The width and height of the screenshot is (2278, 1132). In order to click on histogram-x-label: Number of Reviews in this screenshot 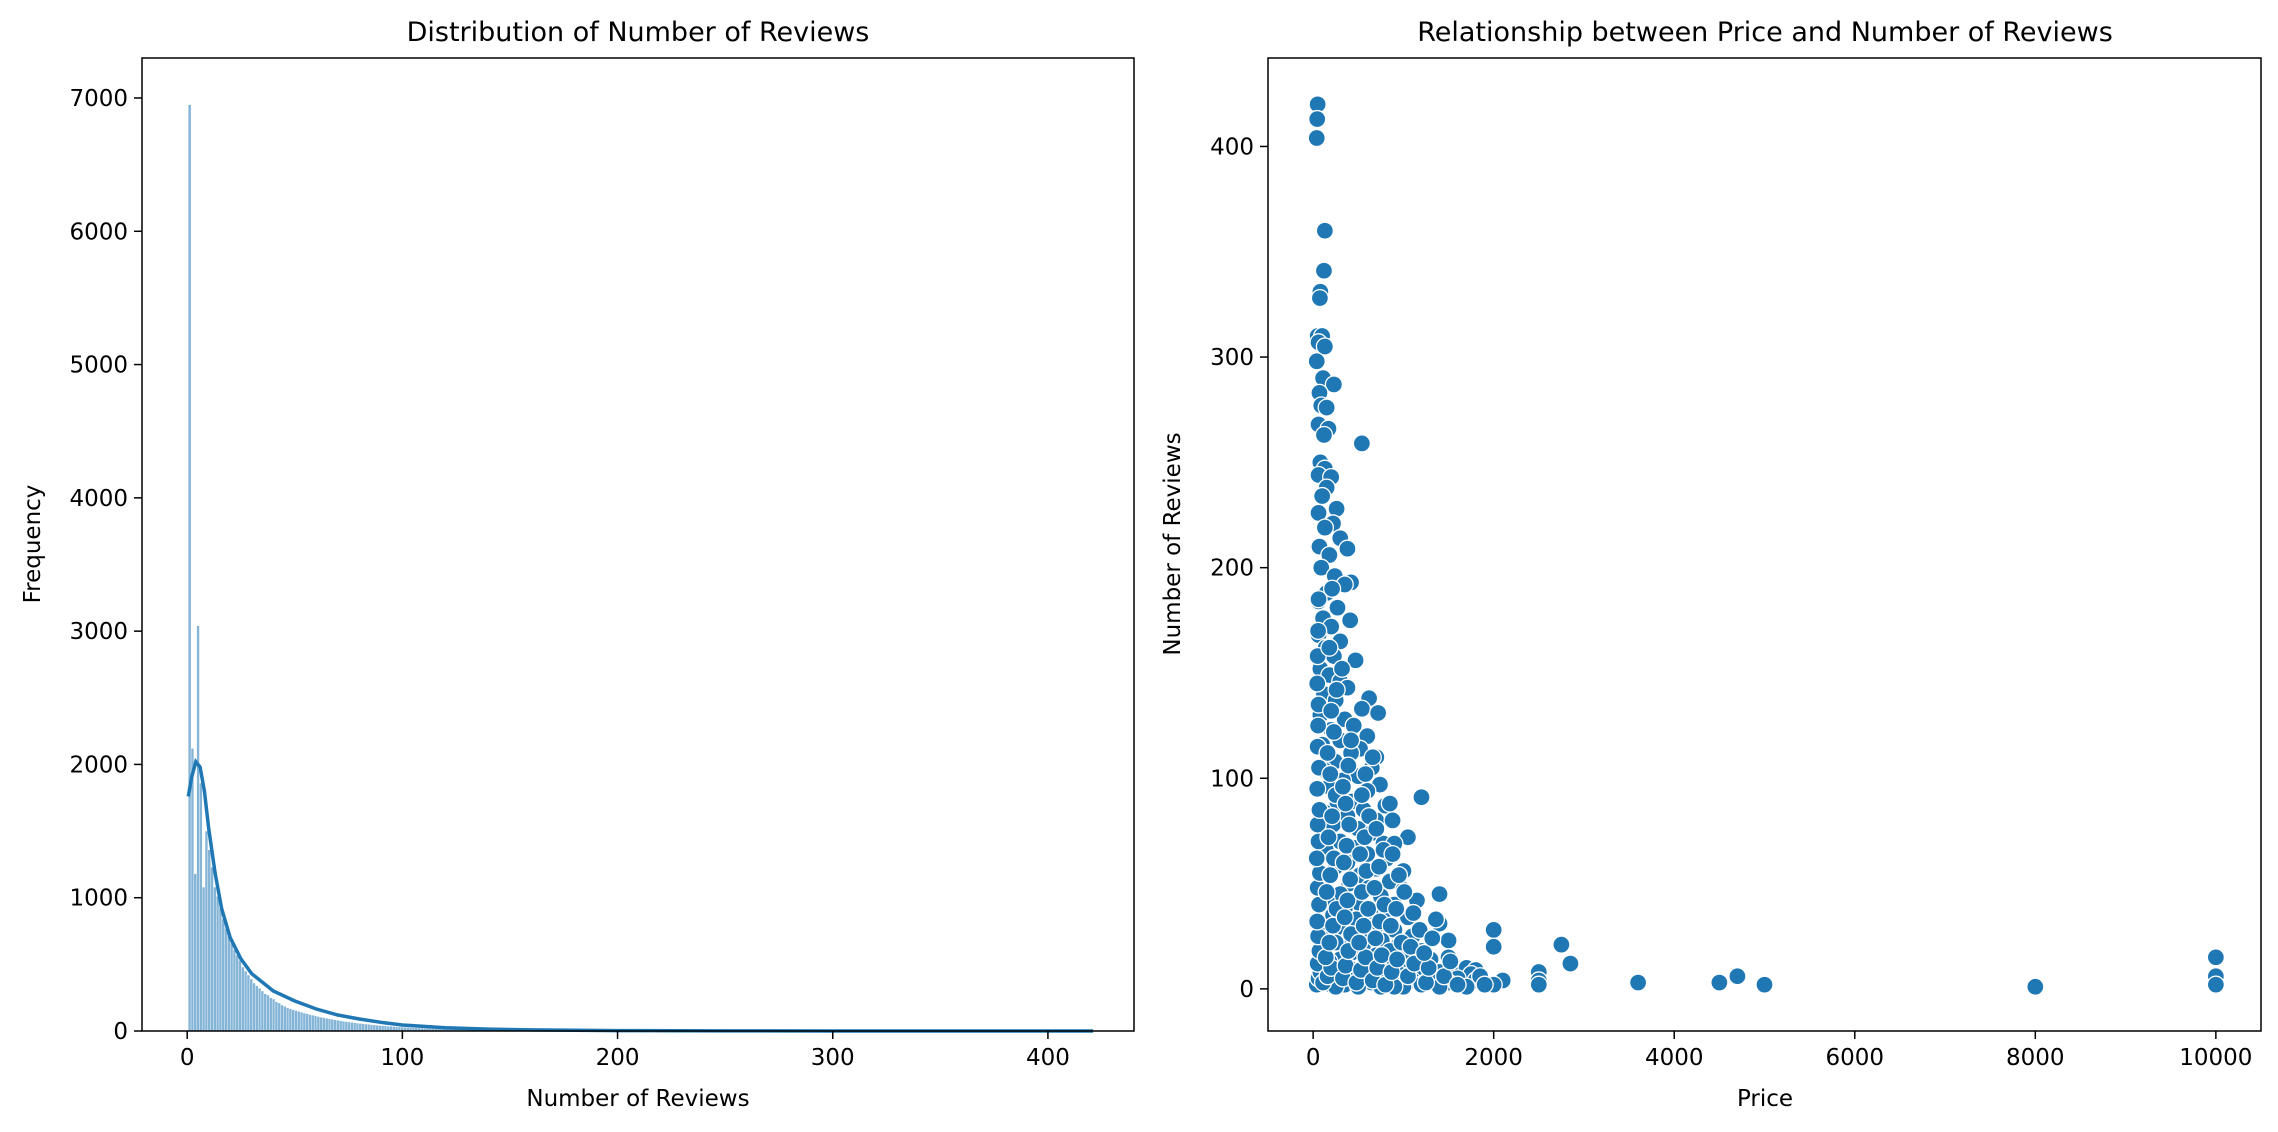, I will do `click(637, 1099)`.